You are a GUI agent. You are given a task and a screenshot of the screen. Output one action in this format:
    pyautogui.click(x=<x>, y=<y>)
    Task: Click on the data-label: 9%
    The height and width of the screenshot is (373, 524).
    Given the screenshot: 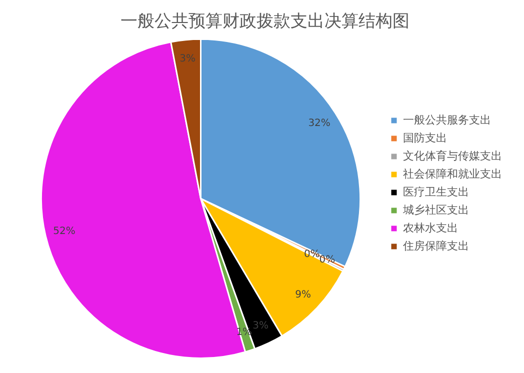 What is the action you would take?
    pyautogui.click(x=303, y=294)
    